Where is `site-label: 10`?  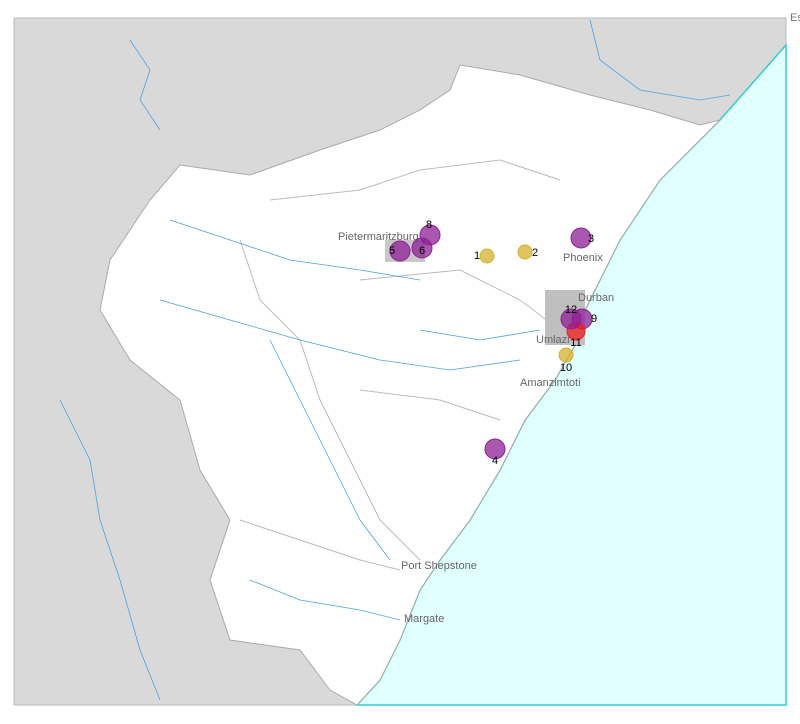
site-label: 10 is located at coordinates (566, 368).